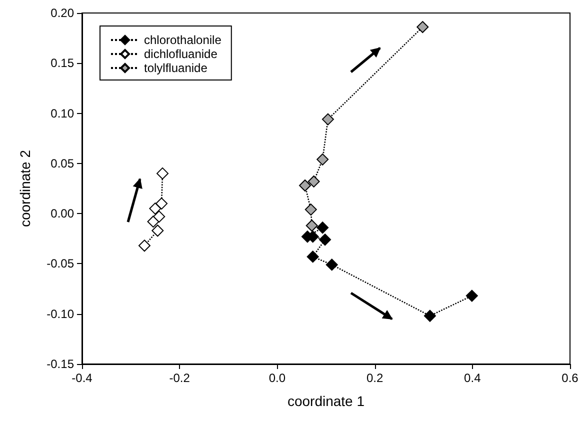  Describe the element at coordinates (326, 401) in the screenshot. I see `x-axis-title: coordinate 1` at that location.